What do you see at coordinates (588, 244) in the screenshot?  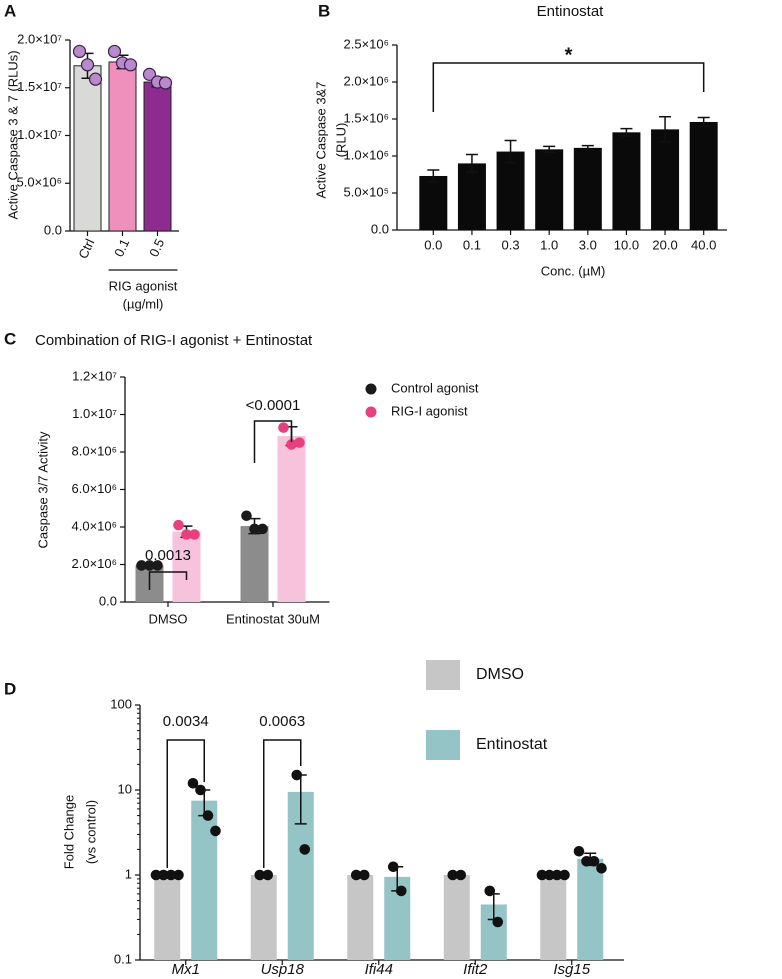 I see `x-tick-label: 3.0` at bounding box center [588, 244].